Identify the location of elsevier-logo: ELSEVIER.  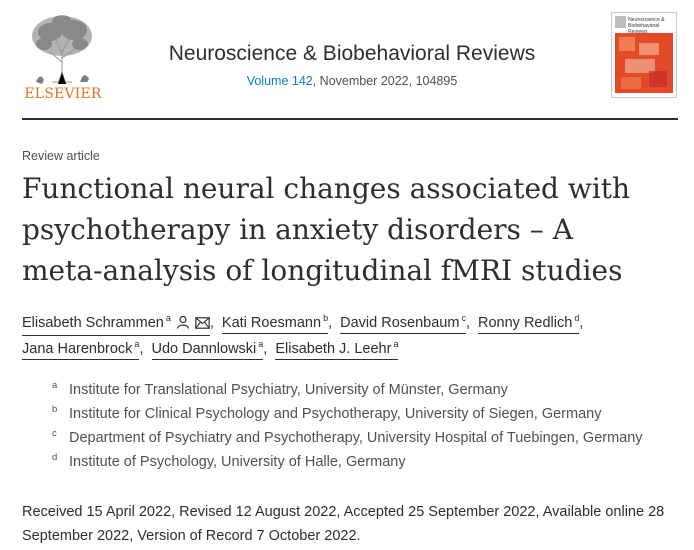
(63, 57).